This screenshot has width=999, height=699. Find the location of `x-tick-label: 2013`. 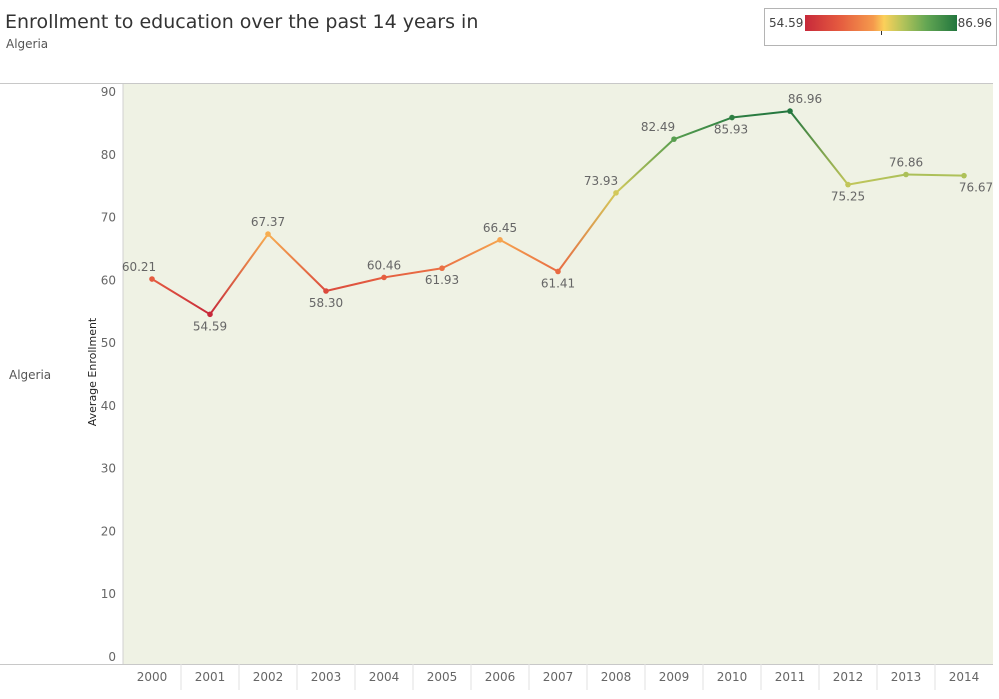

x-tick-label: 2013 is located at coordinates (906, 677).